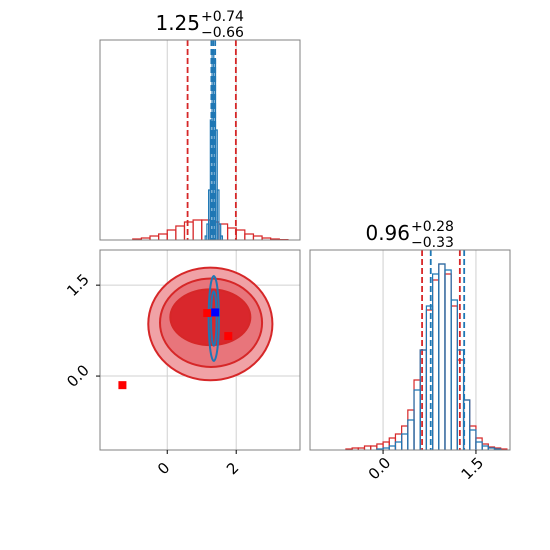  Describe the element at coordinates (163, 468) in the screenshot. I see `x-tick-label: 0` at that location.